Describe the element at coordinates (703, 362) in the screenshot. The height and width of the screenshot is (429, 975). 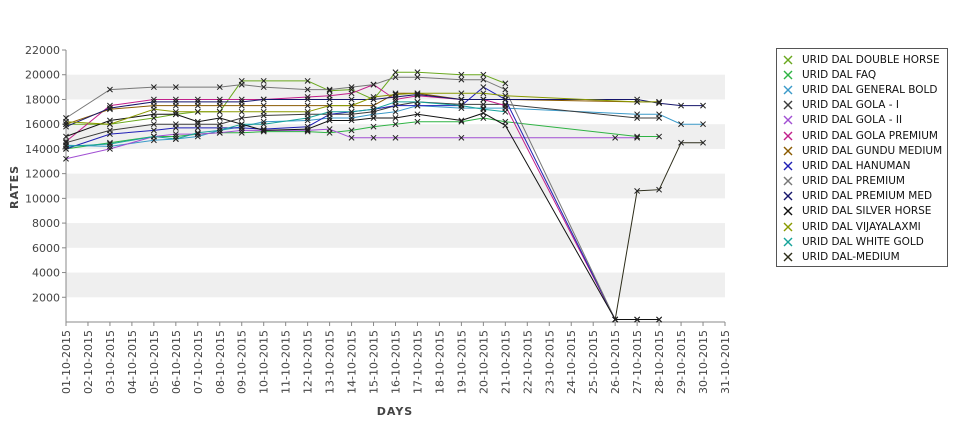
I see `x-tick-label: 30-10-2015` at that location.